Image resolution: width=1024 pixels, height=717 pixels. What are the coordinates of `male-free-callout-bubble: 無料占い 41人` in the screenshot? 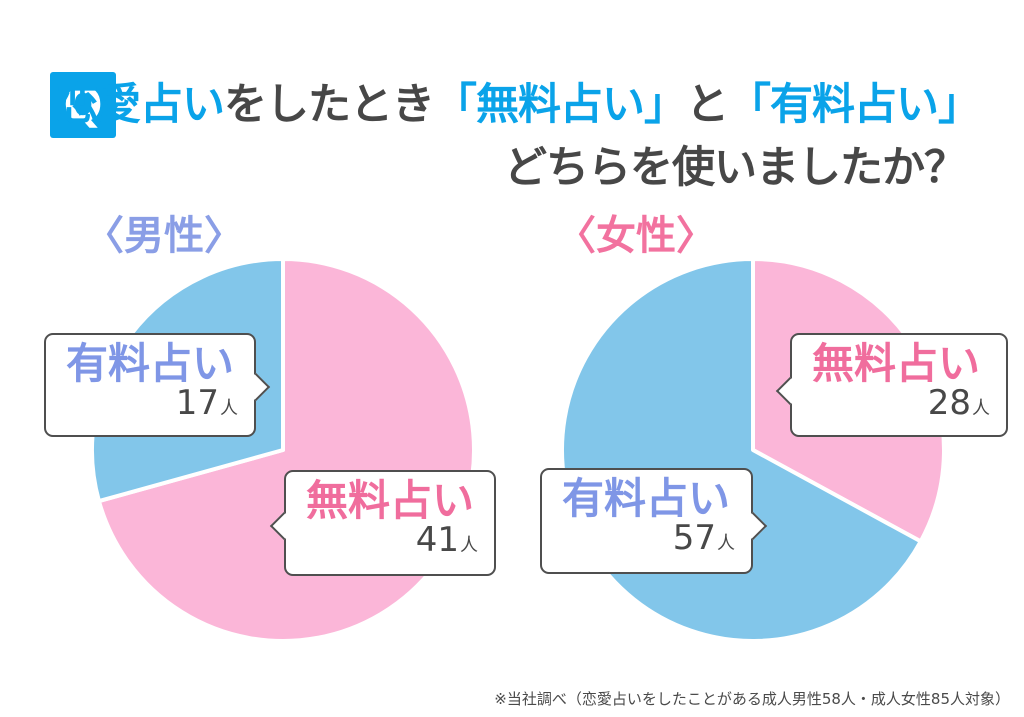 It's located at (382, 523).